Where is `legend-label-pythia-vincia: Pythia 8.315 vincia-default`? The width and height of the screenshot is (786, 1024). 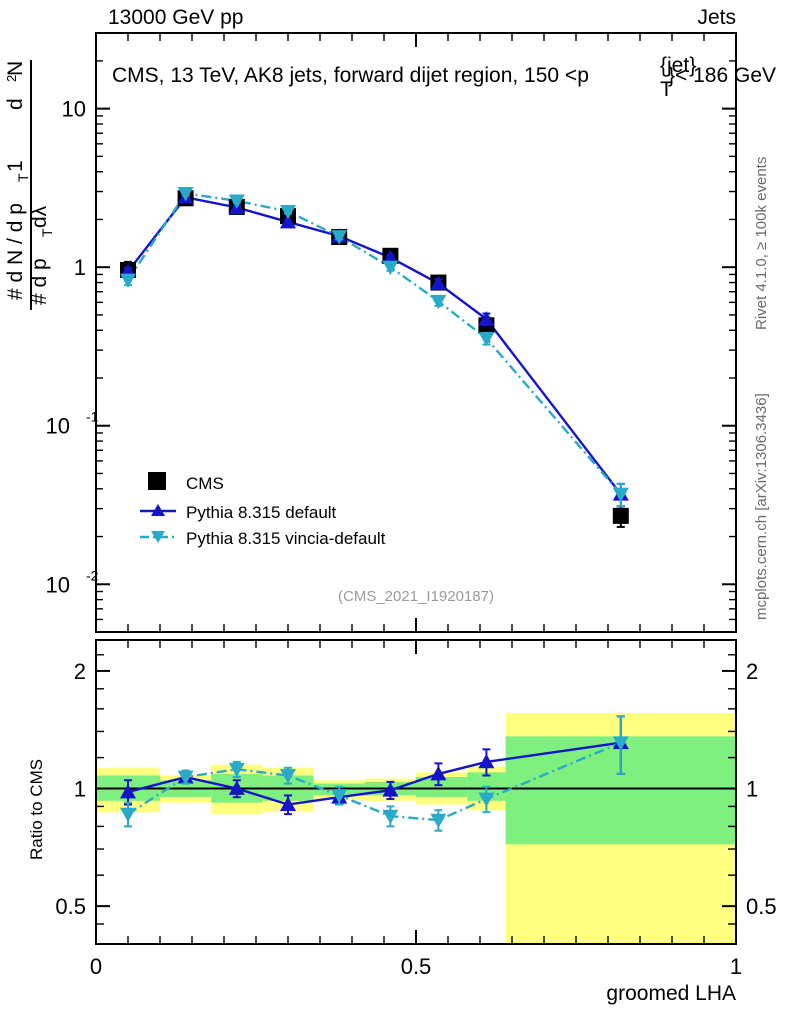 legend-label-pythia-vincia: Pythia 8.315 vincia-default is located at coordinates (286, 538).